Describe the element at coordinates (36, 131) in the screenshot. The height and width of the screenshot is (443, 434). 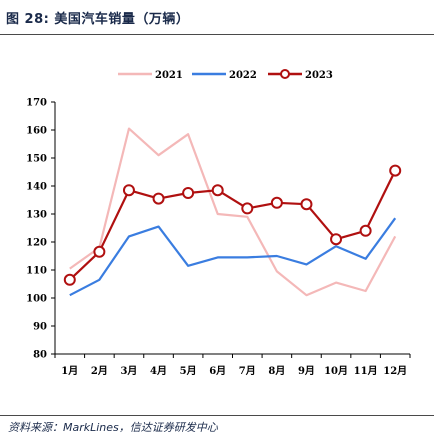
I see `y-tick-label: 160` at that location.